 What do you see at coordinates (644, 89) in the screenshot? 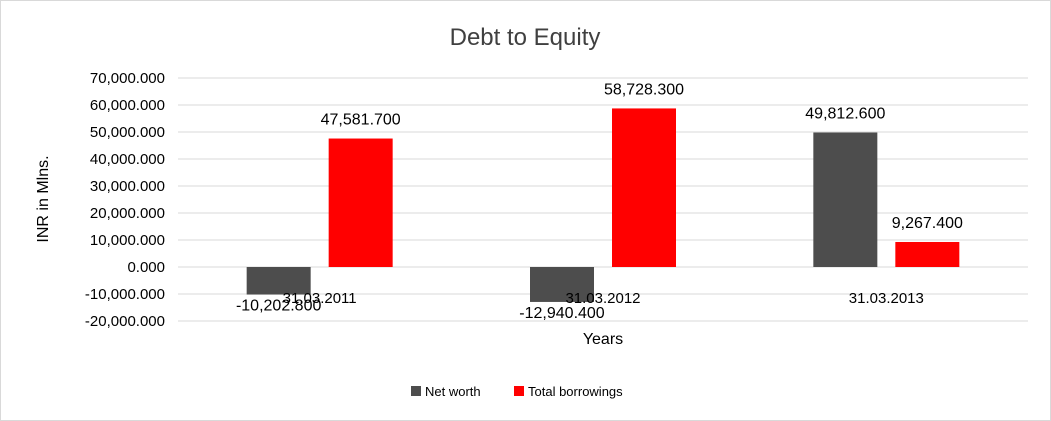
I see `data-label: 58,728.300` at bounding box center [644, 89].